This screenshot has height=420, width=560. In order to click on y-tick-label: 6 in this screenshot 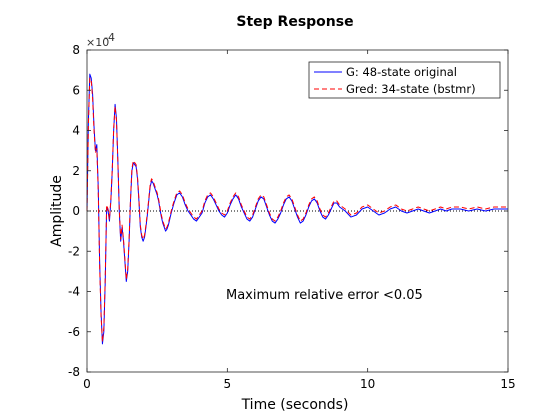, I will do `click(76, 90)`.